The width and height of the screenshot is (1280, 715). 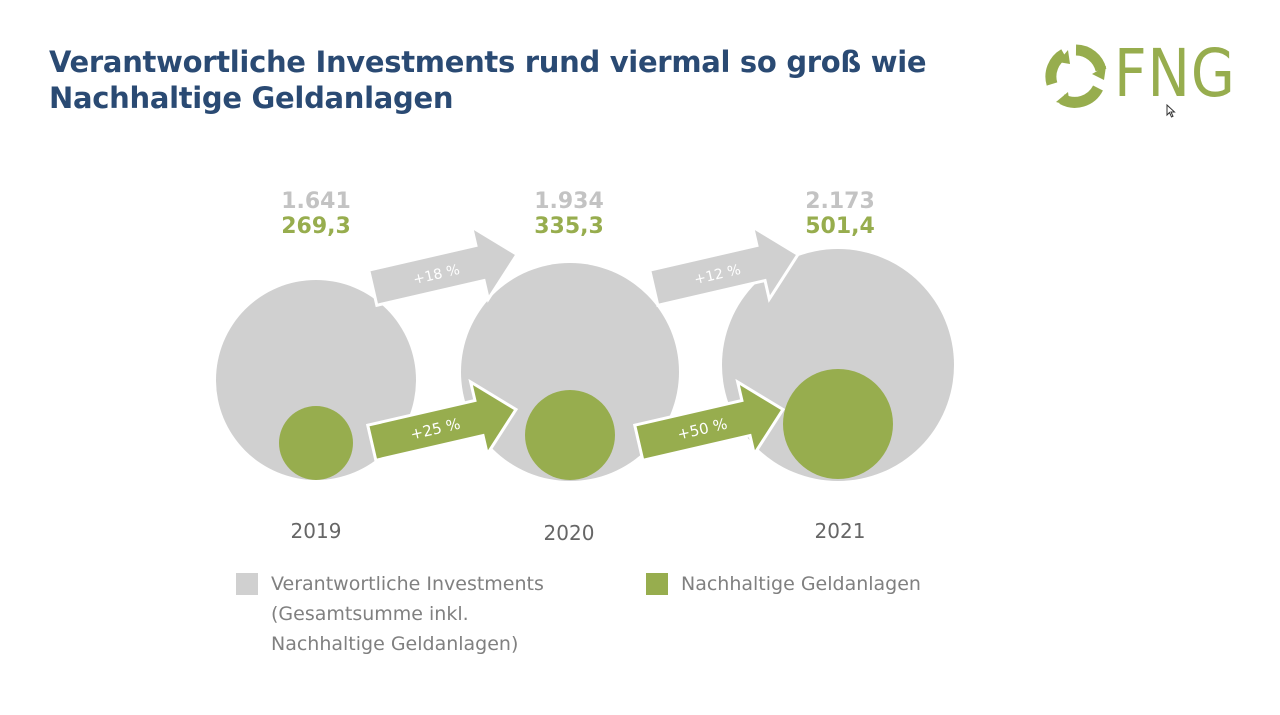 I want to click on green-value-2019: 269,3, so click(x=316, y=226).